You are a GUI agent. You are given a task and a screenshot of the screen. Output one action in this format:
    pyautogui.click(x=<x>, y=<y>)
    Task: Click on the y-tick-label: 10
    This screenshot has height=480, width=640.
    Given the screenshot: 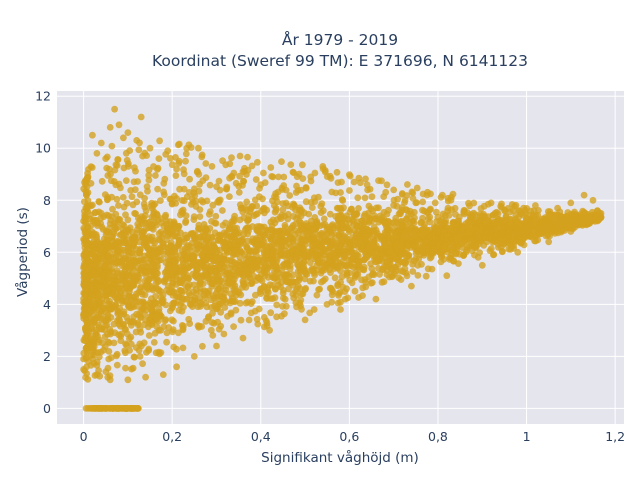 What is the action you would take?
    pyautogui.click(x=43, y=148)
    